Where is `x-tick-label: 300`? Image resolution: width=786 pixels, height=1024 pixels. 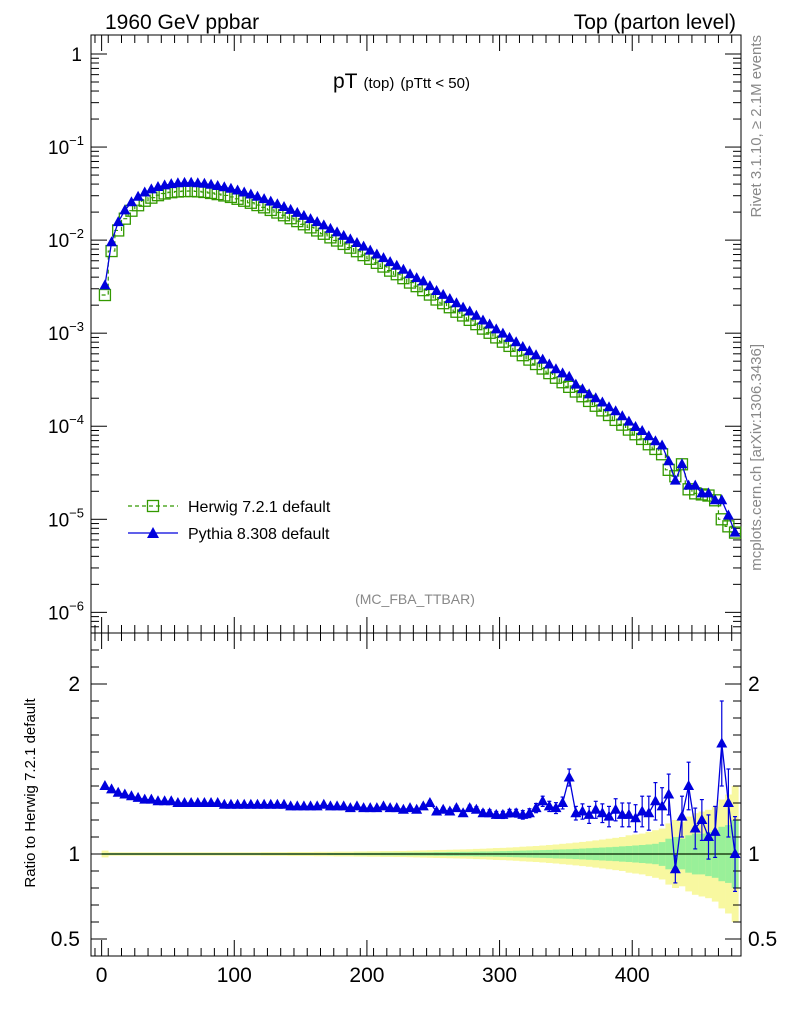
x-tick-label: 300 is located at coordinates (499, 975).